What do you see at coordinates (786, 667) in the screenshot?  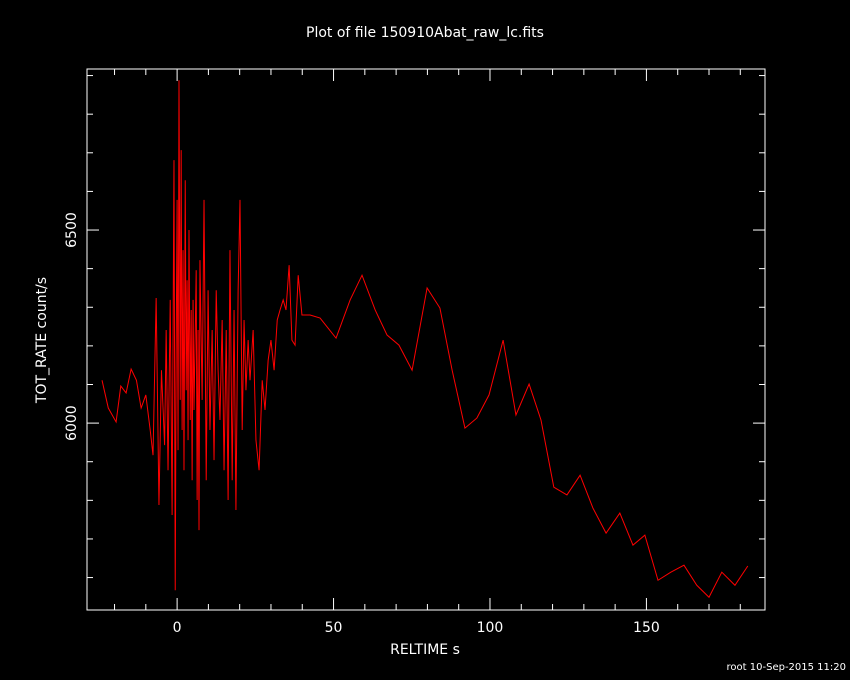 I see `footer: root 10-Sep-2015 11:20` at bounding box center [786, 667].